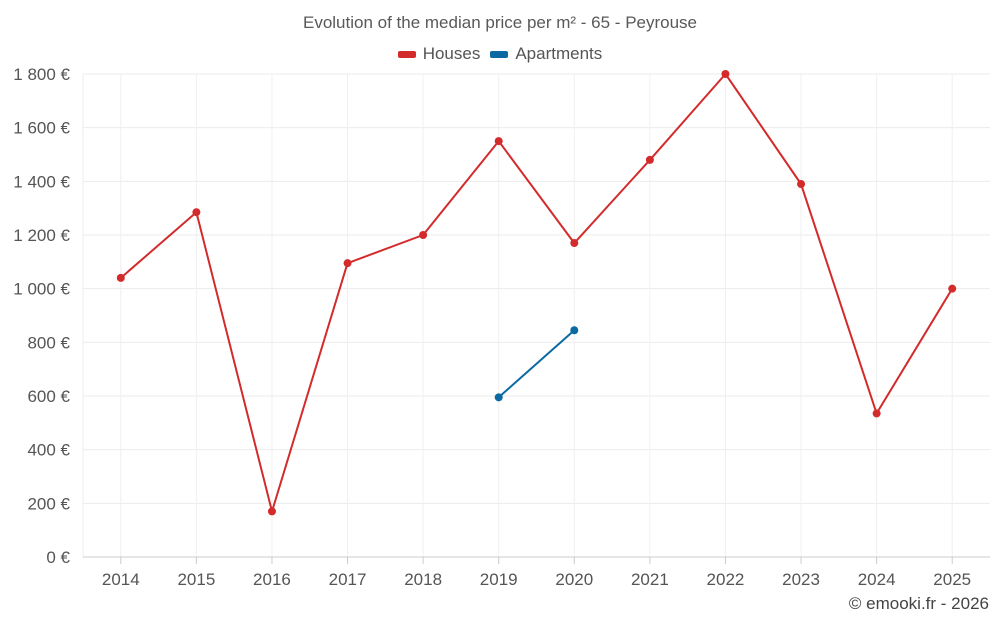 This screenshot has height=625, width=1000. What do you see at coordinates (41, 128) in the screenshot?
I see `y-tick-label: 1 600 €` at bounding box center [41, 128].